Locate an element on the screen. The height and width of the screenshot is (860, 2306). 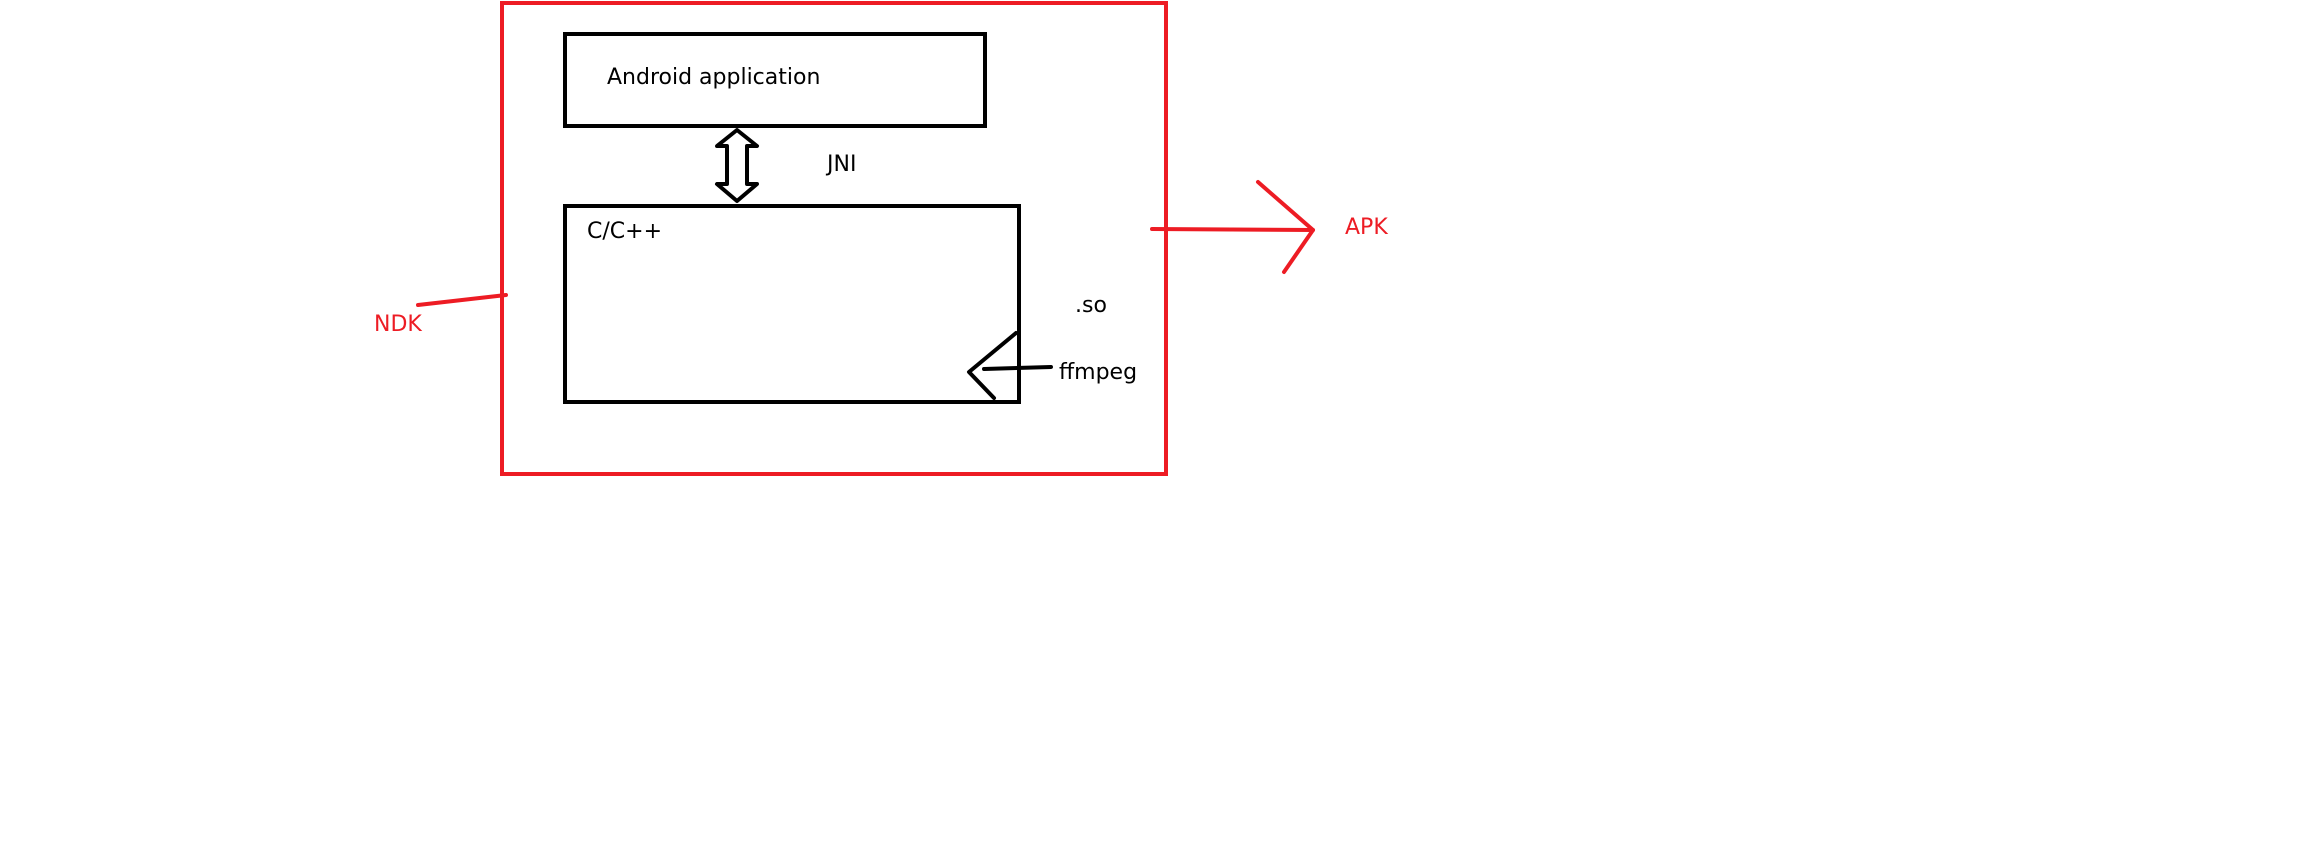
apk-label: APK is located at coordinates (1366, 227).